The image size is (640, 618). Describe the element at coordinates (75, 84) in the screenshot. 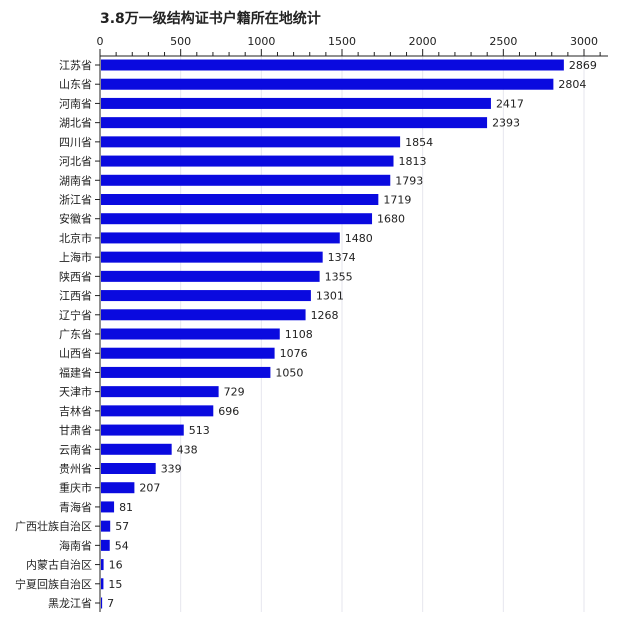

I see `category-label: 山东省` at that location.